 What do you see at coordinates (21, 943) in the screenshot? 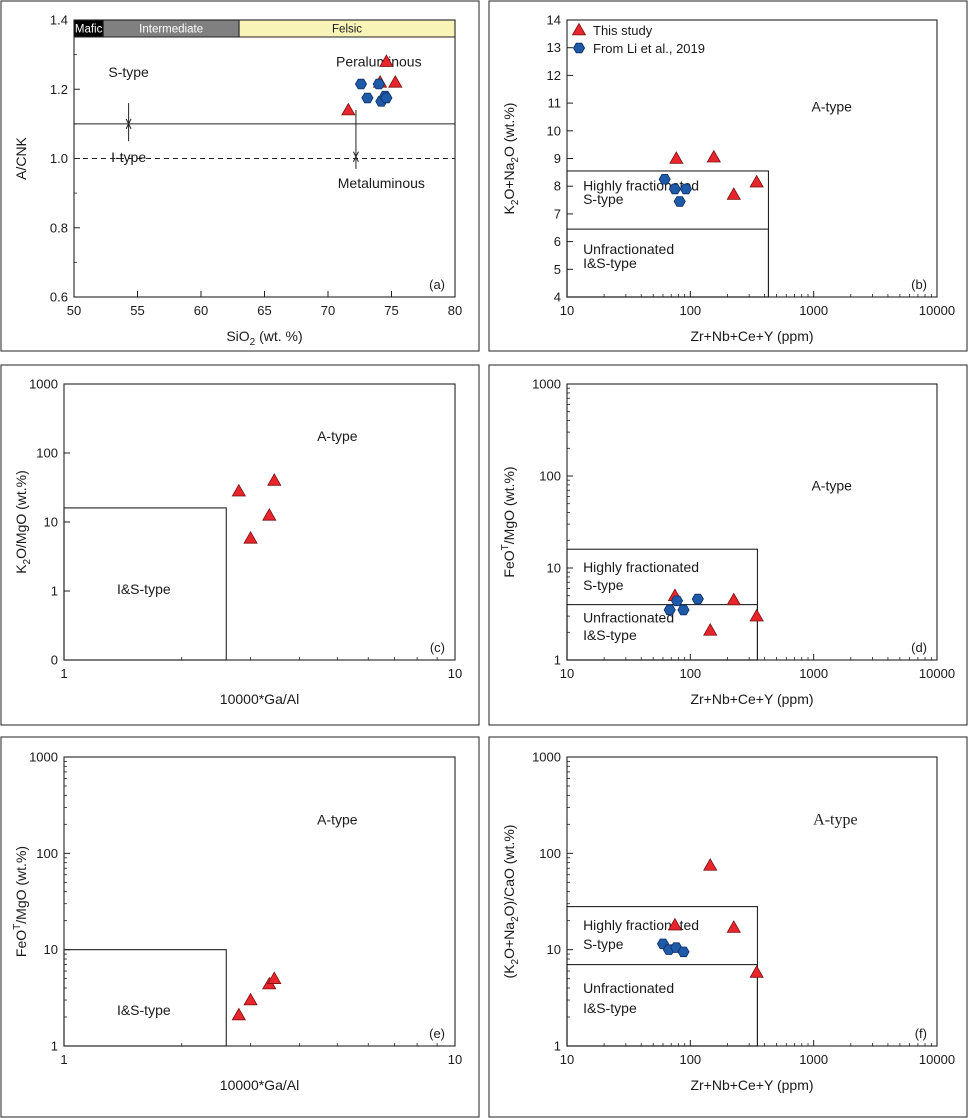
I see `y-axis-label-part: FeO` at bounding box center [21, 943].